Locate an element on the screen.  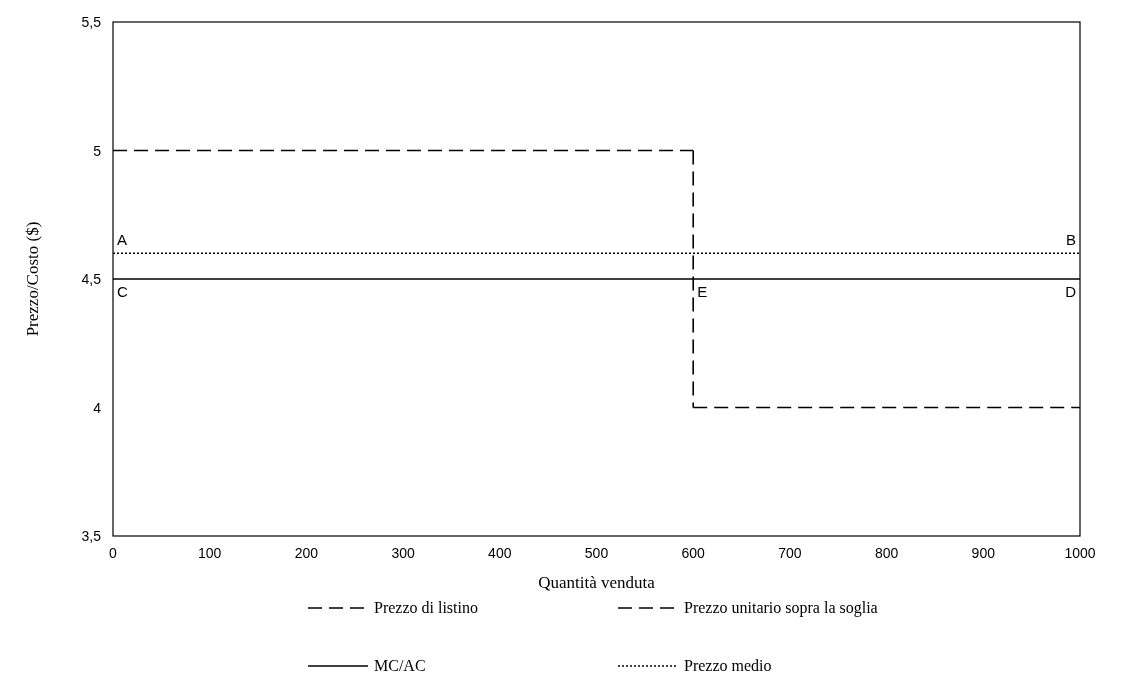
legend-label: MC/AC is located at coordinates (400, 665).